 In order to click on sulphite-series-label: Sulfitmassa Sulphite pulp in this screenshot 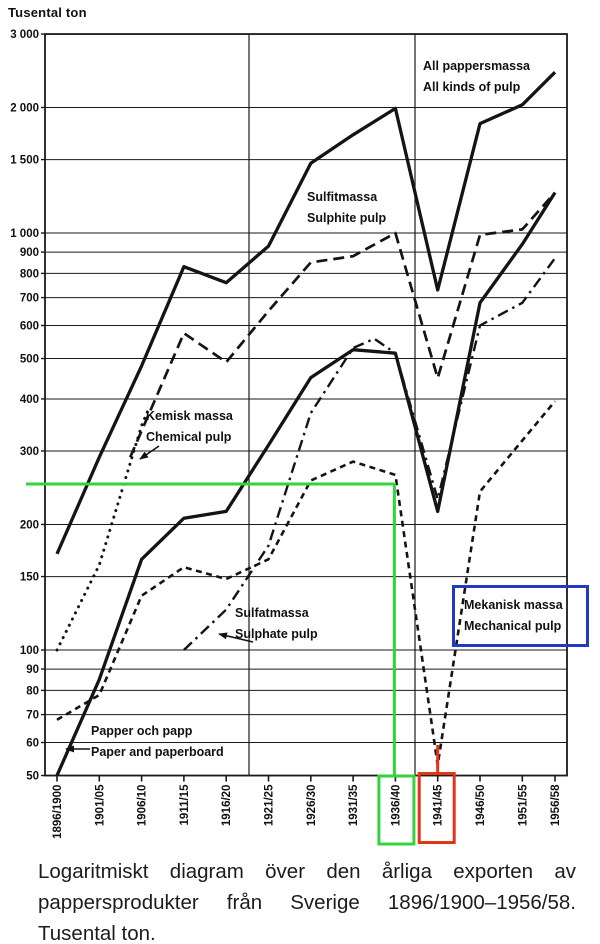, I will do `click(347, 207)`.